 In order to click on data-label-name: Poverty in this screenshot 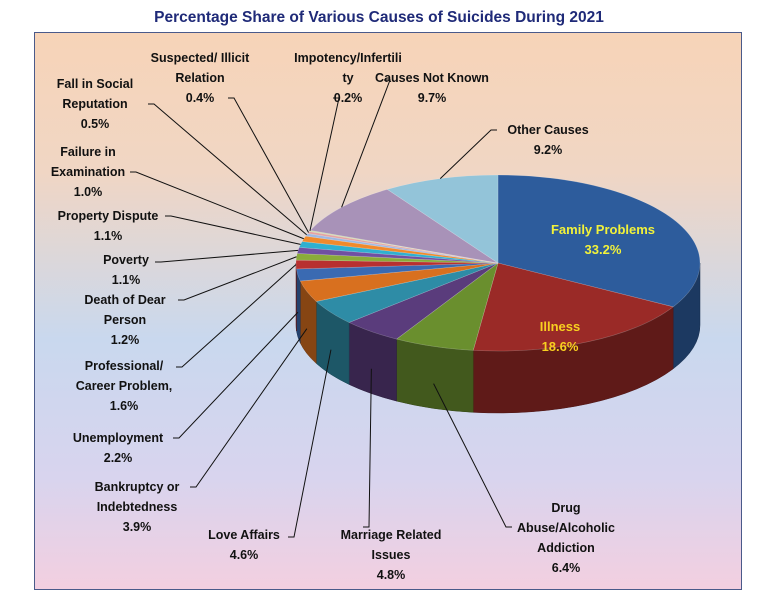, I will do `click(126, 260)`.